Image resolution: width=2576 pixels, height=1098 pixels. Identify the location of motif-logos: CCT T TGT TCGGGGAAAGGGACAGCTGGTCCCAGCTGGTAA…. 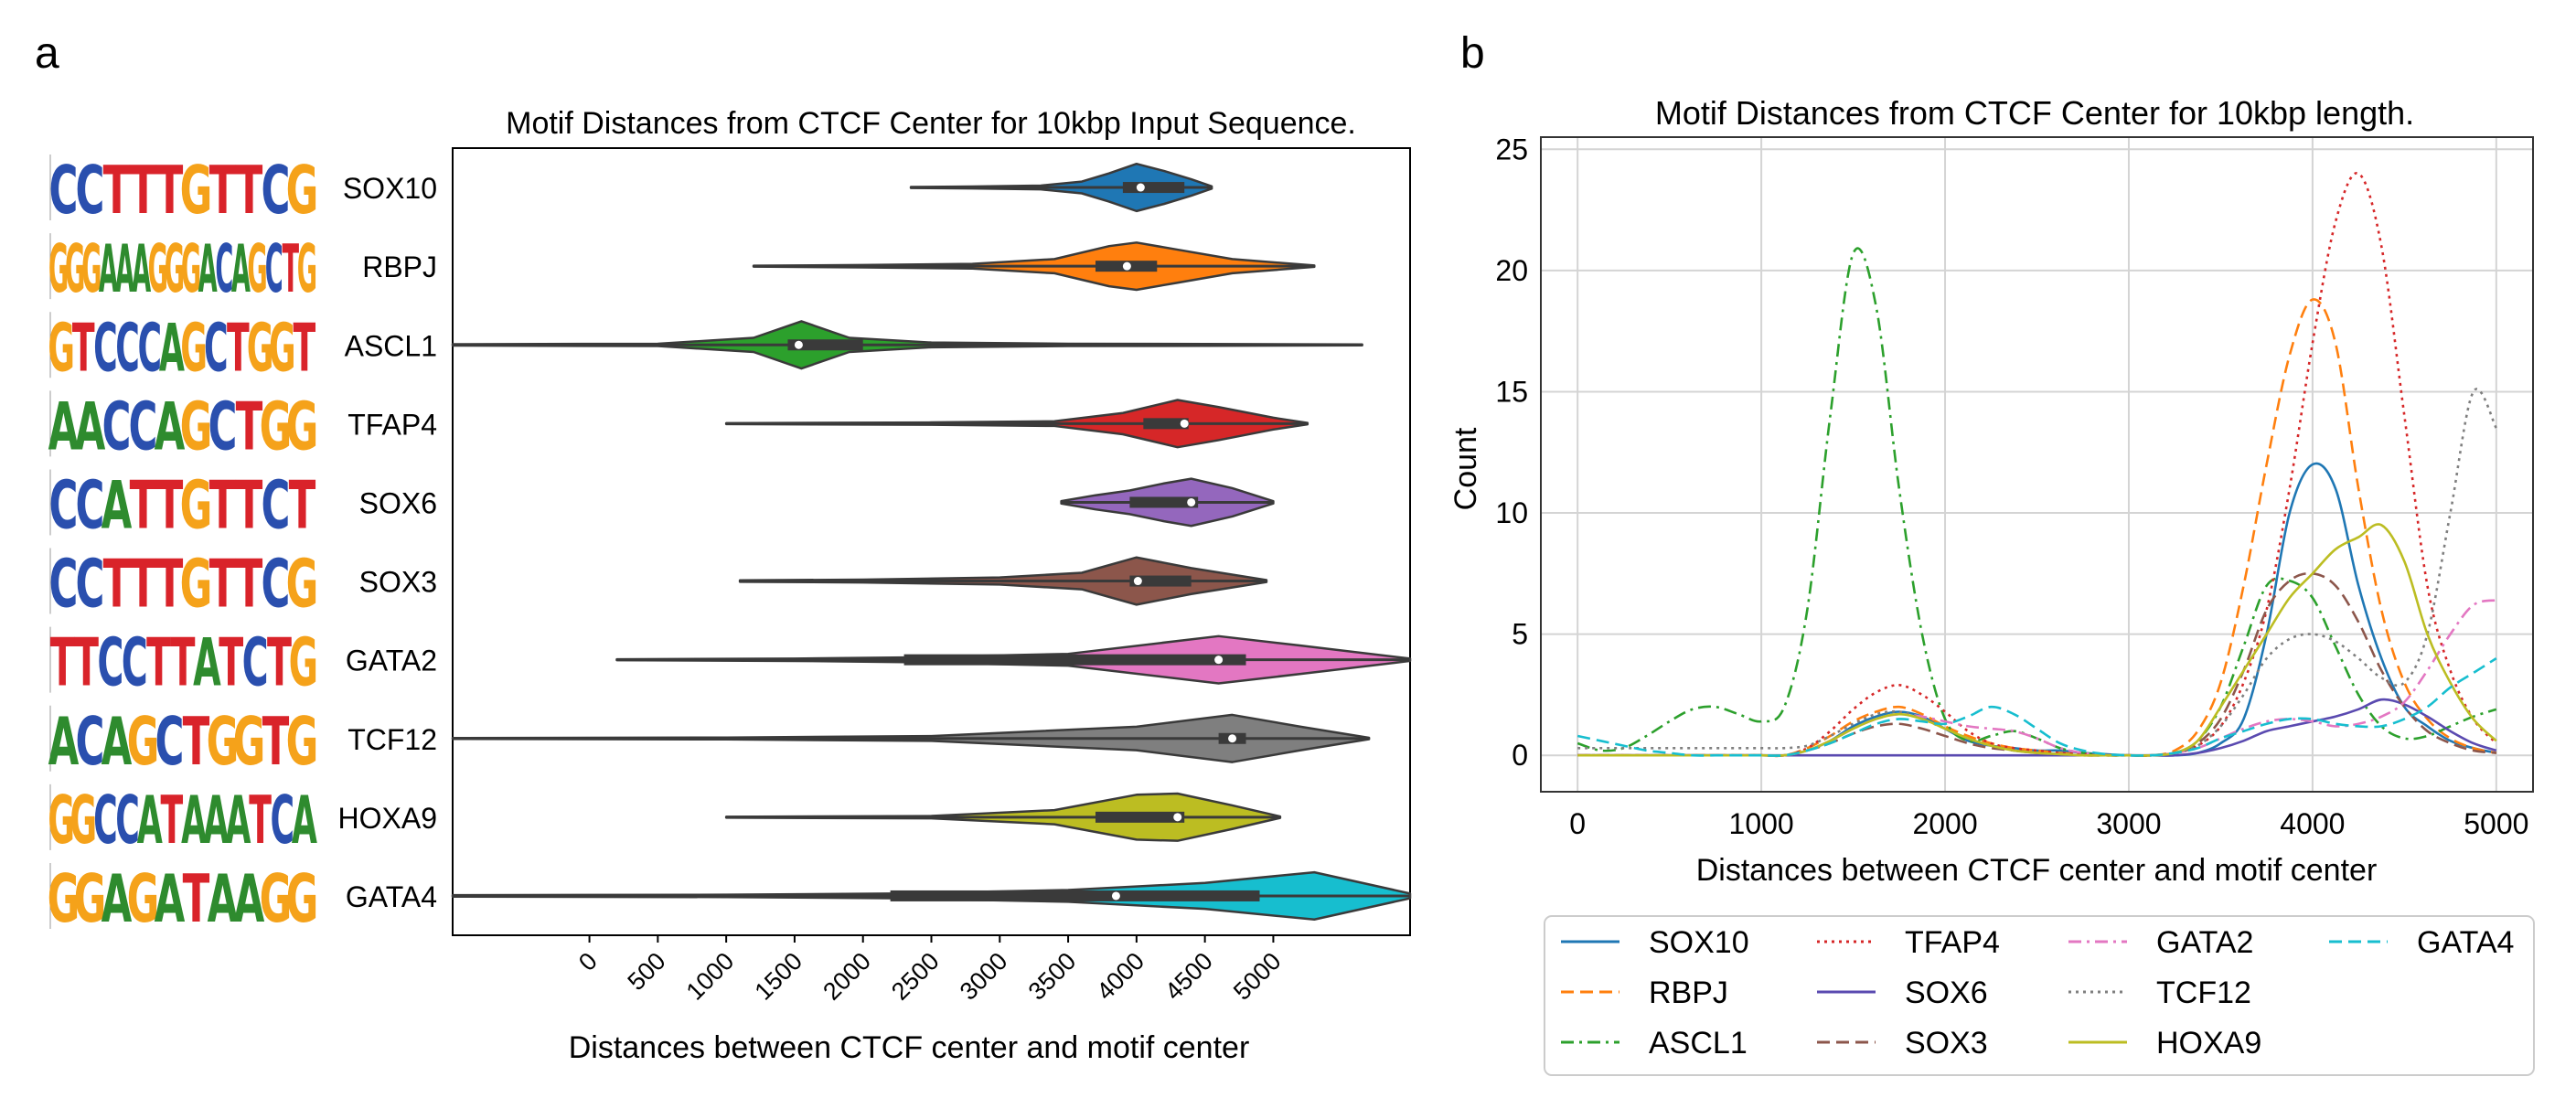
(183, 546).